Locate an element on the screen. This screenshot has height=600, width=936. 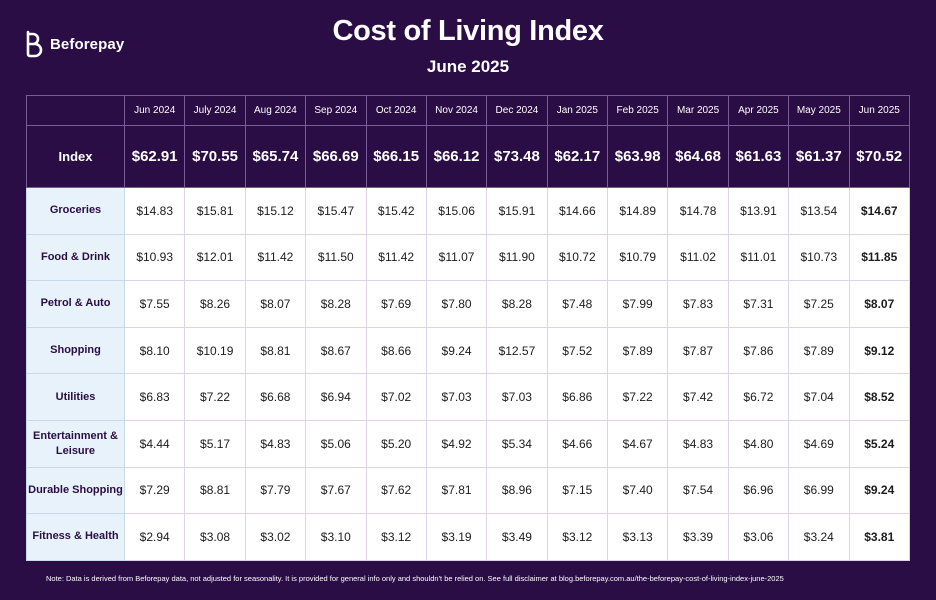
value-cell: $15.81 is located at coordinates (215, 211).